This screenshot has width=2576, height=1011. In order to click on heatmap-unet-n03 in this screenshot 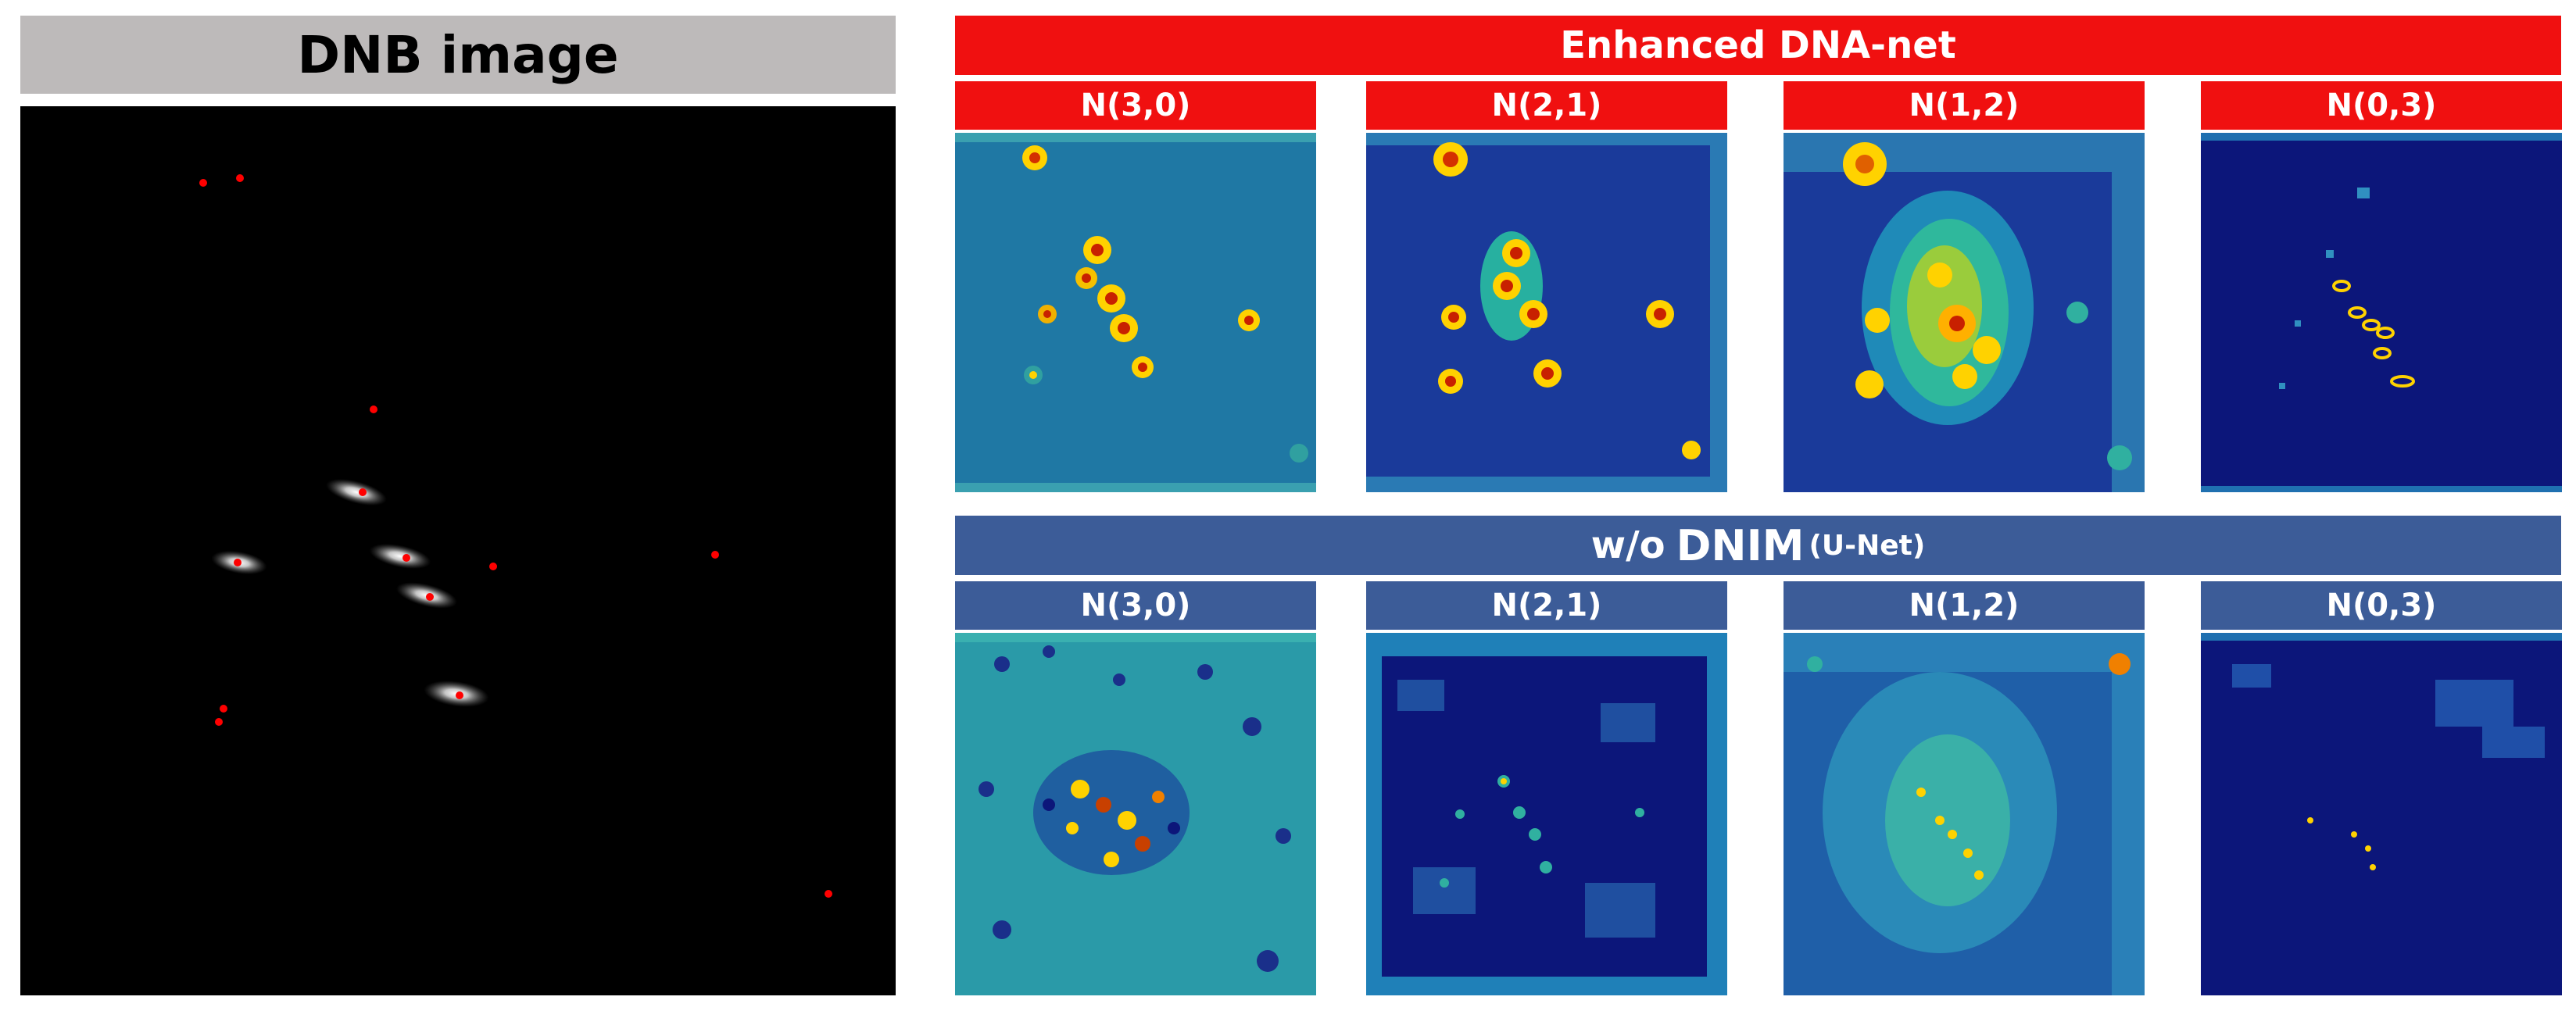, I will do `click(2381, 814)`.